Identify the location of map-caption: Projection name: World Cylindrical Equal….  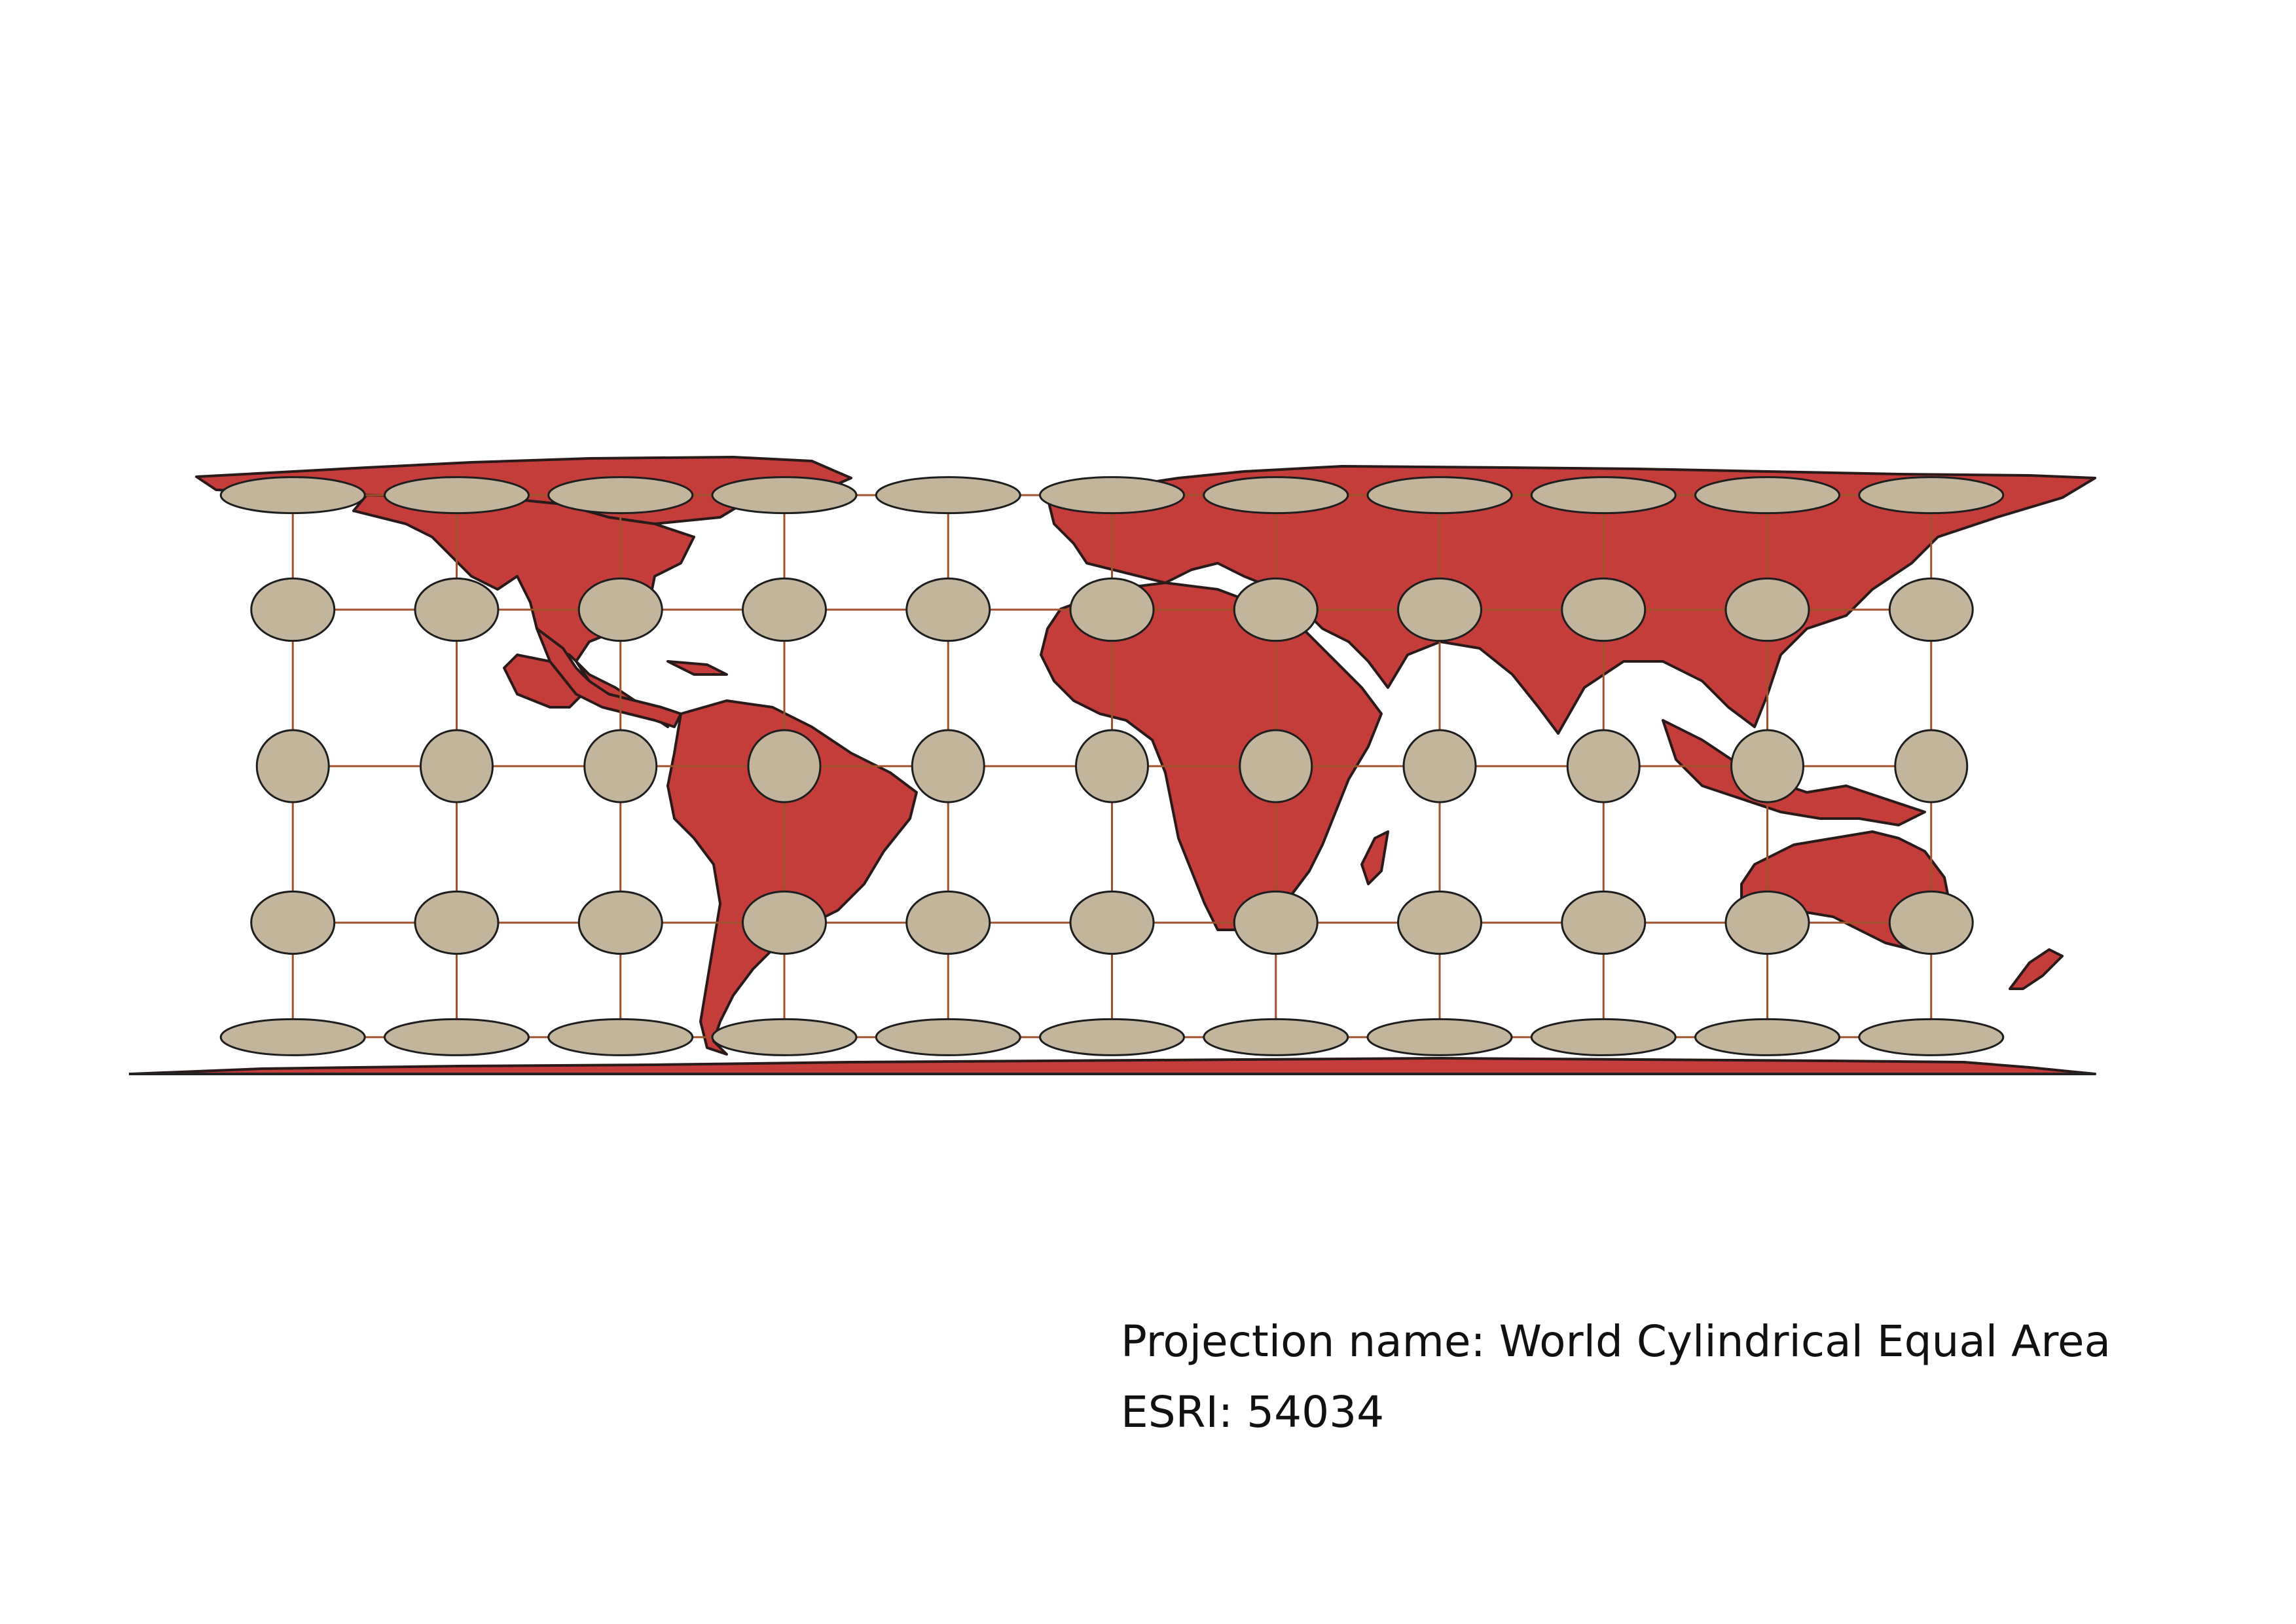
(1616, 1377).